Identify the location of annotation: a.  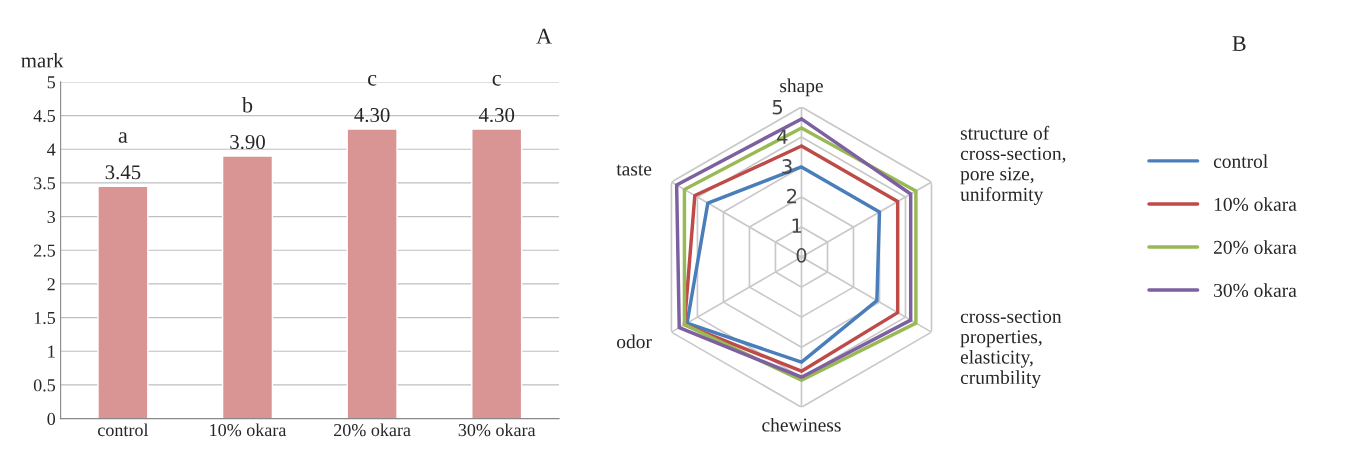
(123, 137).